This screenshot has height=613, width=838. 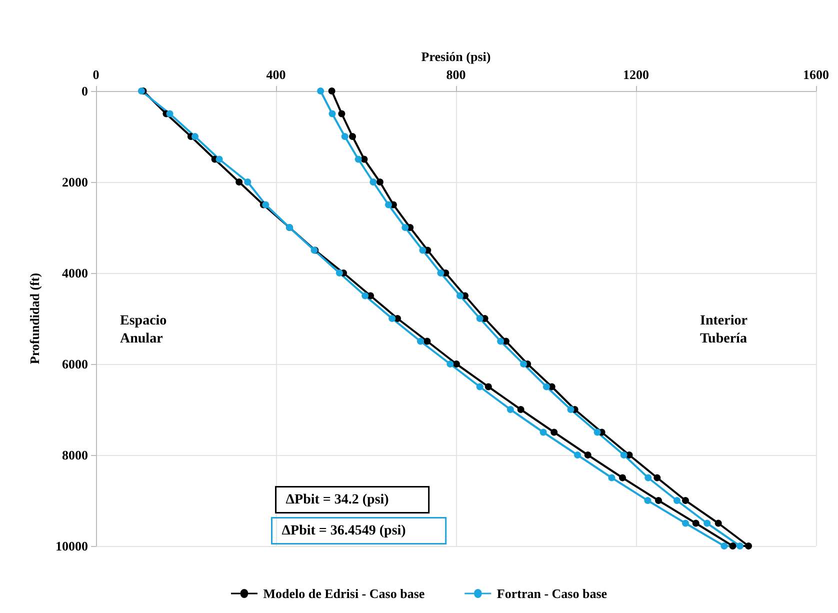 What do you see at coordinates (75, 182) in the screenshot?
I see `y-tick-label: 2000` at bounding box center [75, 182].